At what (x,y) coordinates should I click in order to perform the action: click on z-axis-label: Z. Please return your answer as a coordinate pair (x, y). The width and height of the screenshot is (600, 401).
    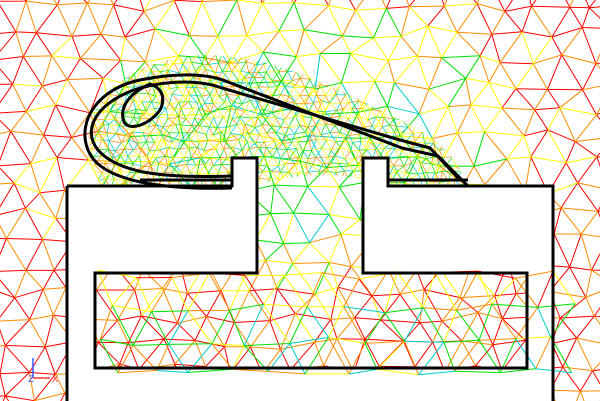
    Looking at the image, I should click on (31, 380).